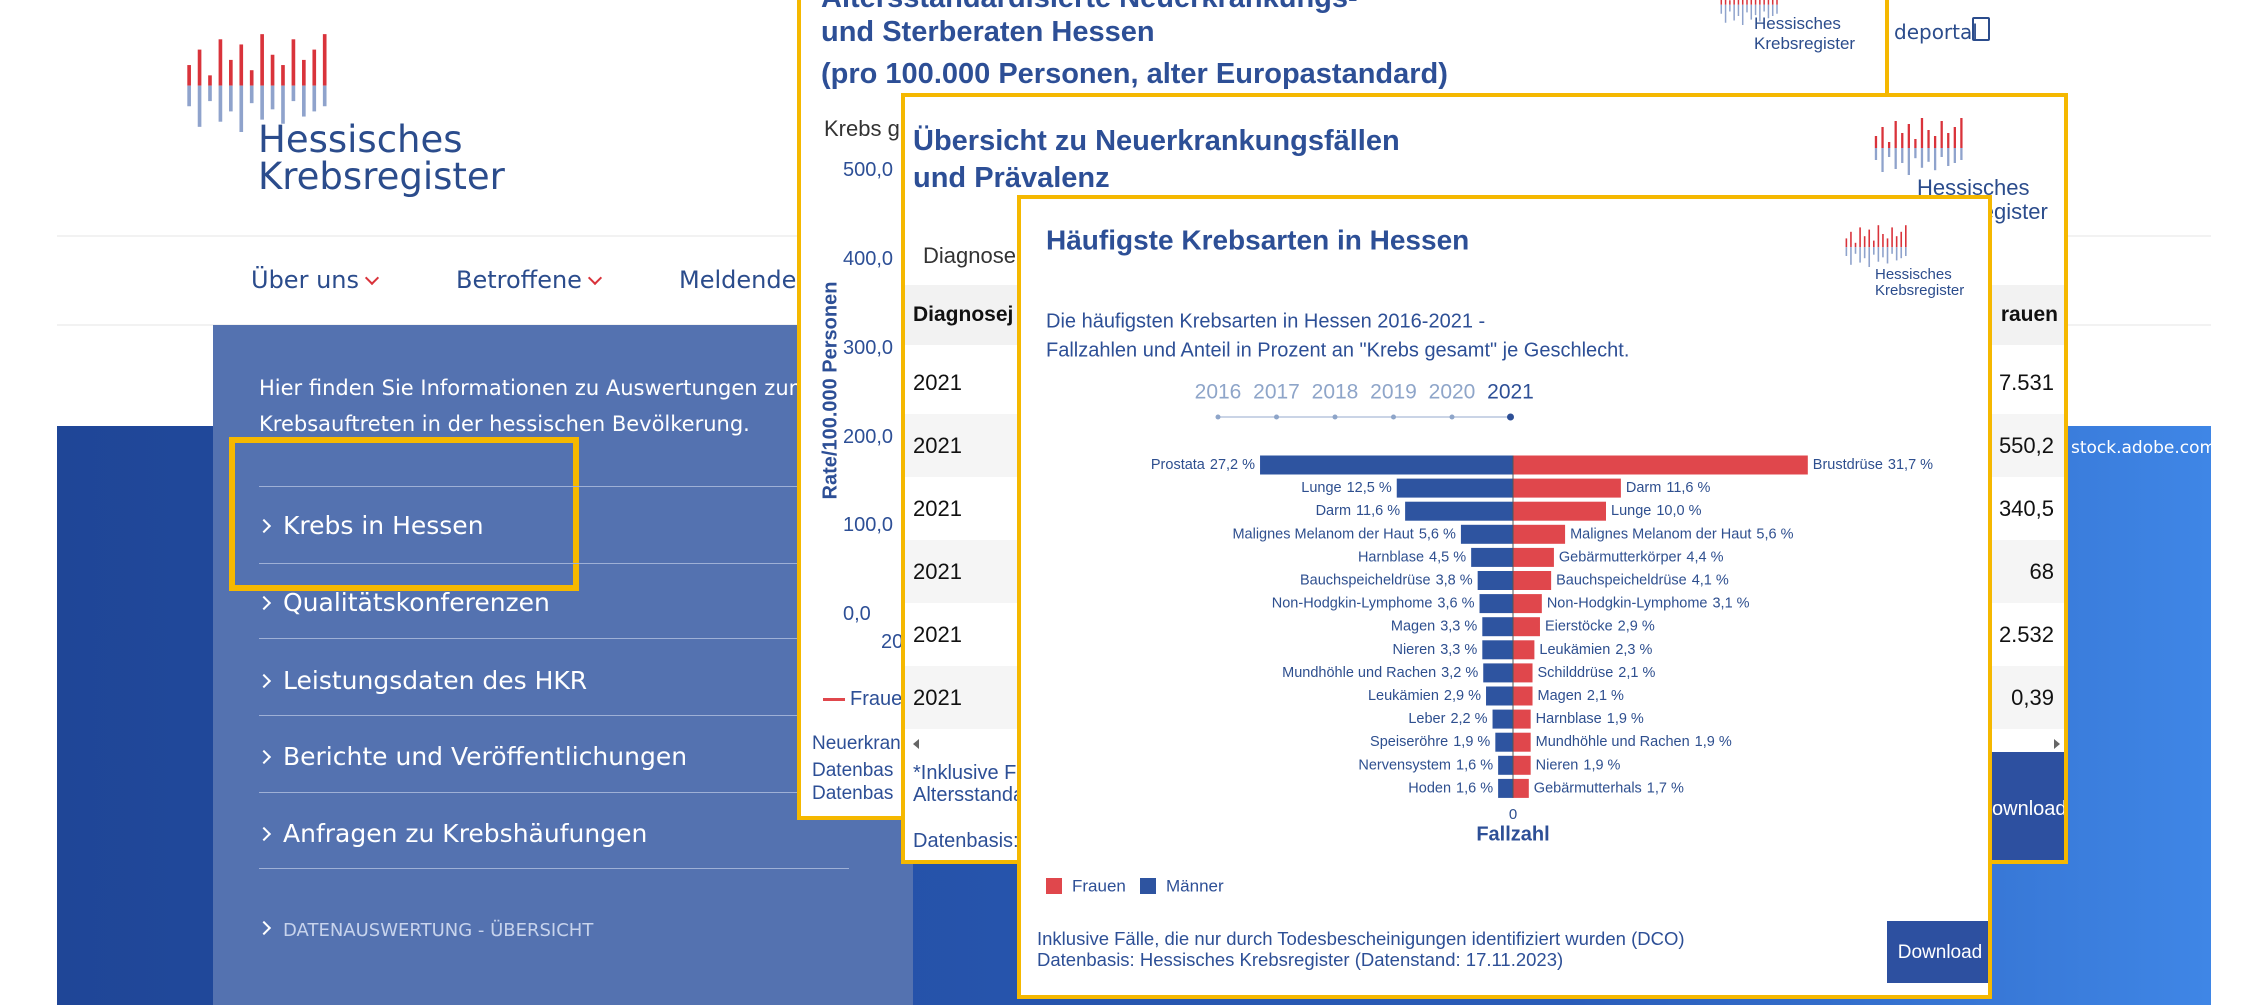 The image size is (2247, 1005). I want to click on year-option: 2017, so click(1276, 392).